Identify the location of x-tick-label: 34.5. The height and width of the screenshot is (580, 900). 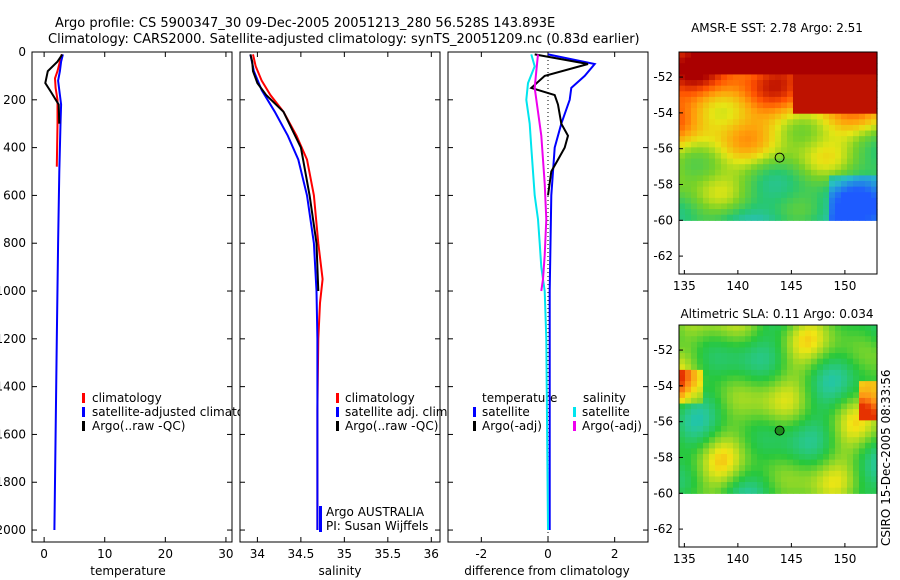
(301, 554).